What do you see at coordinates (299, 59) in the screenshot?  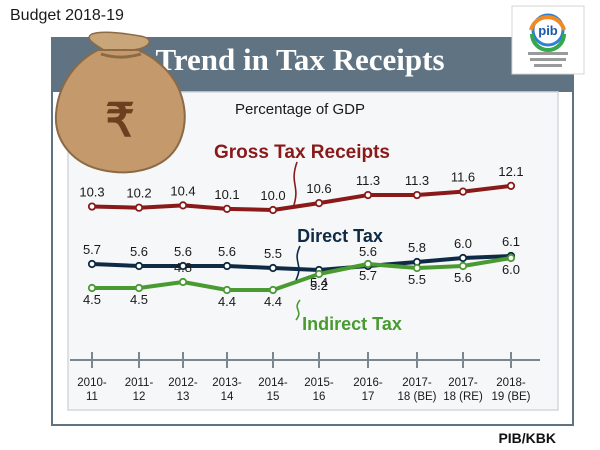 I see `chart-title: Trend in Tax Receipts` at bounding box center [299, 59].